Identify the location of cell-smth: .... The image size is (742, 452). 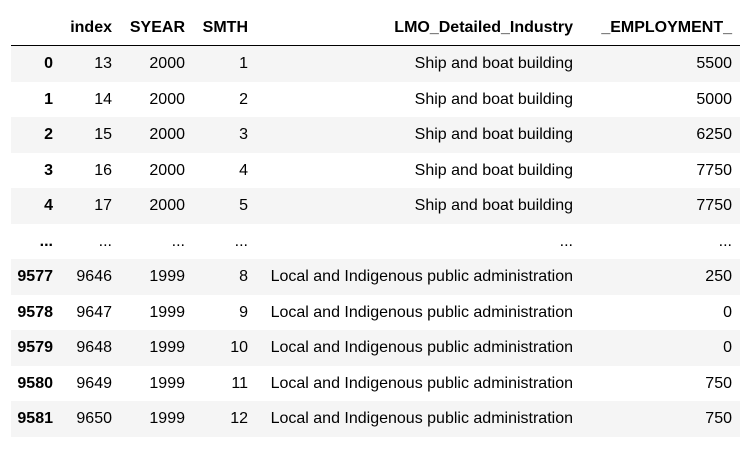
(241, 241).